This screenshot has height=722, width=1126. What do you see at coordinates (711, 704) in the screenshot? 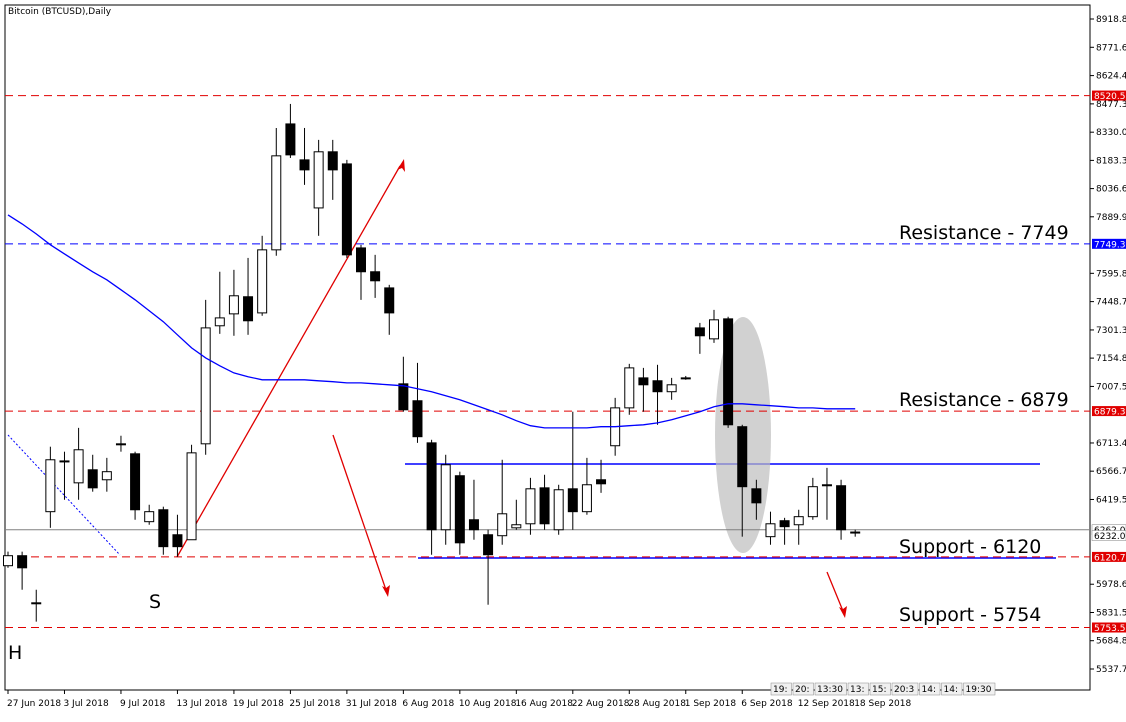
I see `x-tick-label: 1 Sep 2018` at bounding box center [711, 704].